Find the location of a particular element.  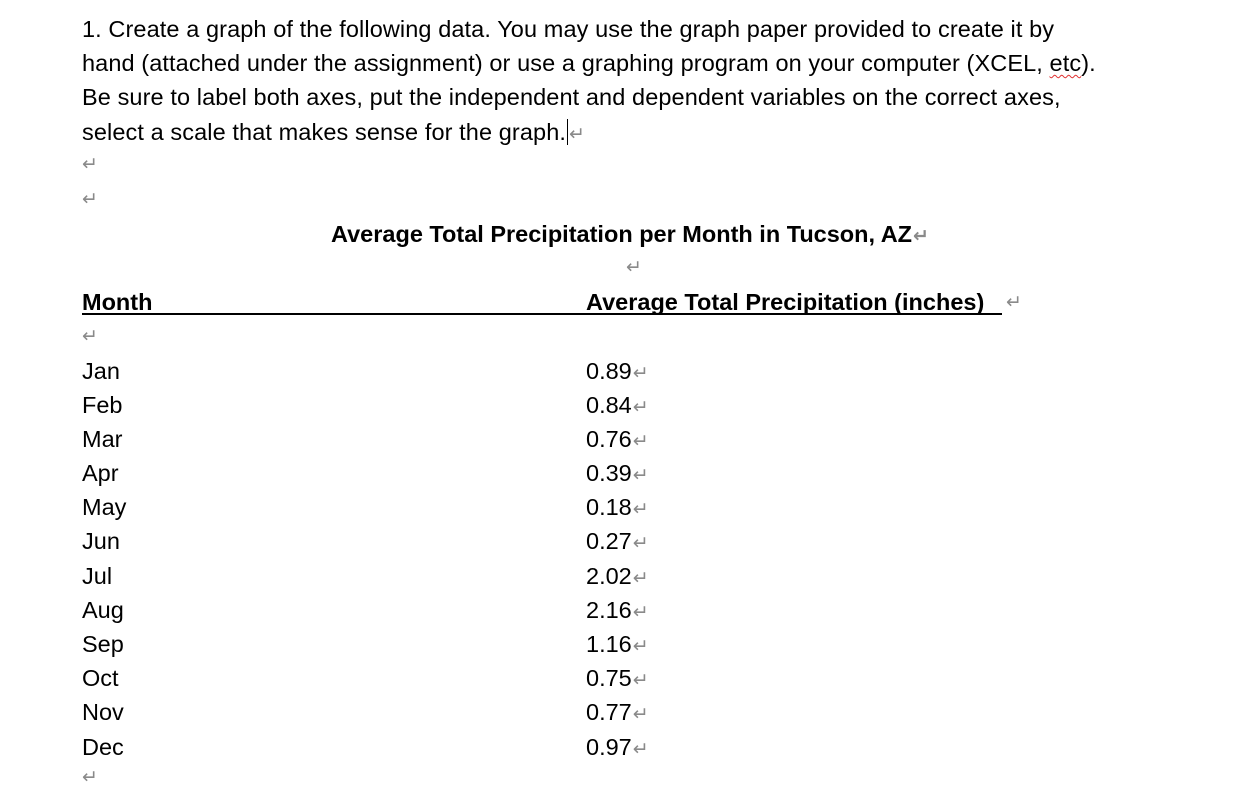

table-row-value: 1.16↵ is located at coordinates (617, 645).